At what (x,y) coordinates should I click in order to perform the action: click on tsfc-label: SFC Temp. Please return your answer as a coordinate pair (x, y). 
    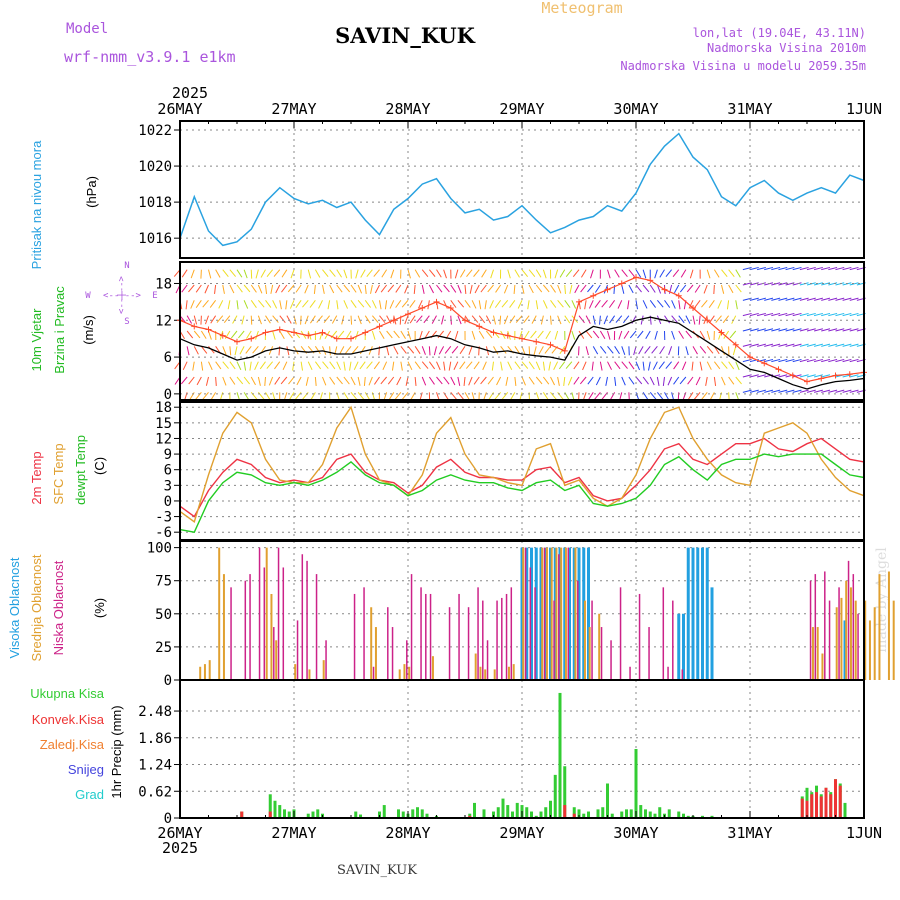
    Looking at the image, I should click on (58, 473).